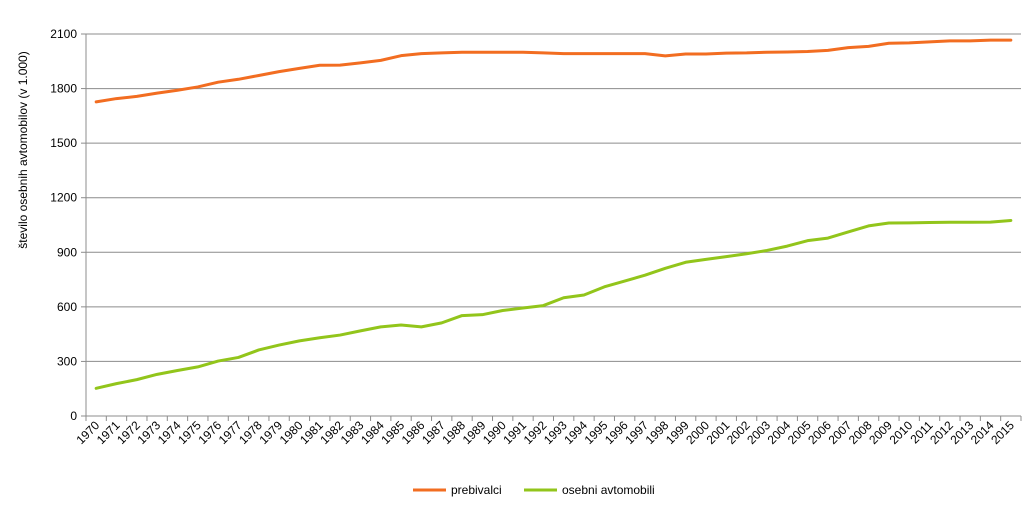 The image size is (1030, 514). What do you see at coordinates (63, 198) in the screenshot?
I see `y-tick-label: 1200` at bounding box center [63, 198].